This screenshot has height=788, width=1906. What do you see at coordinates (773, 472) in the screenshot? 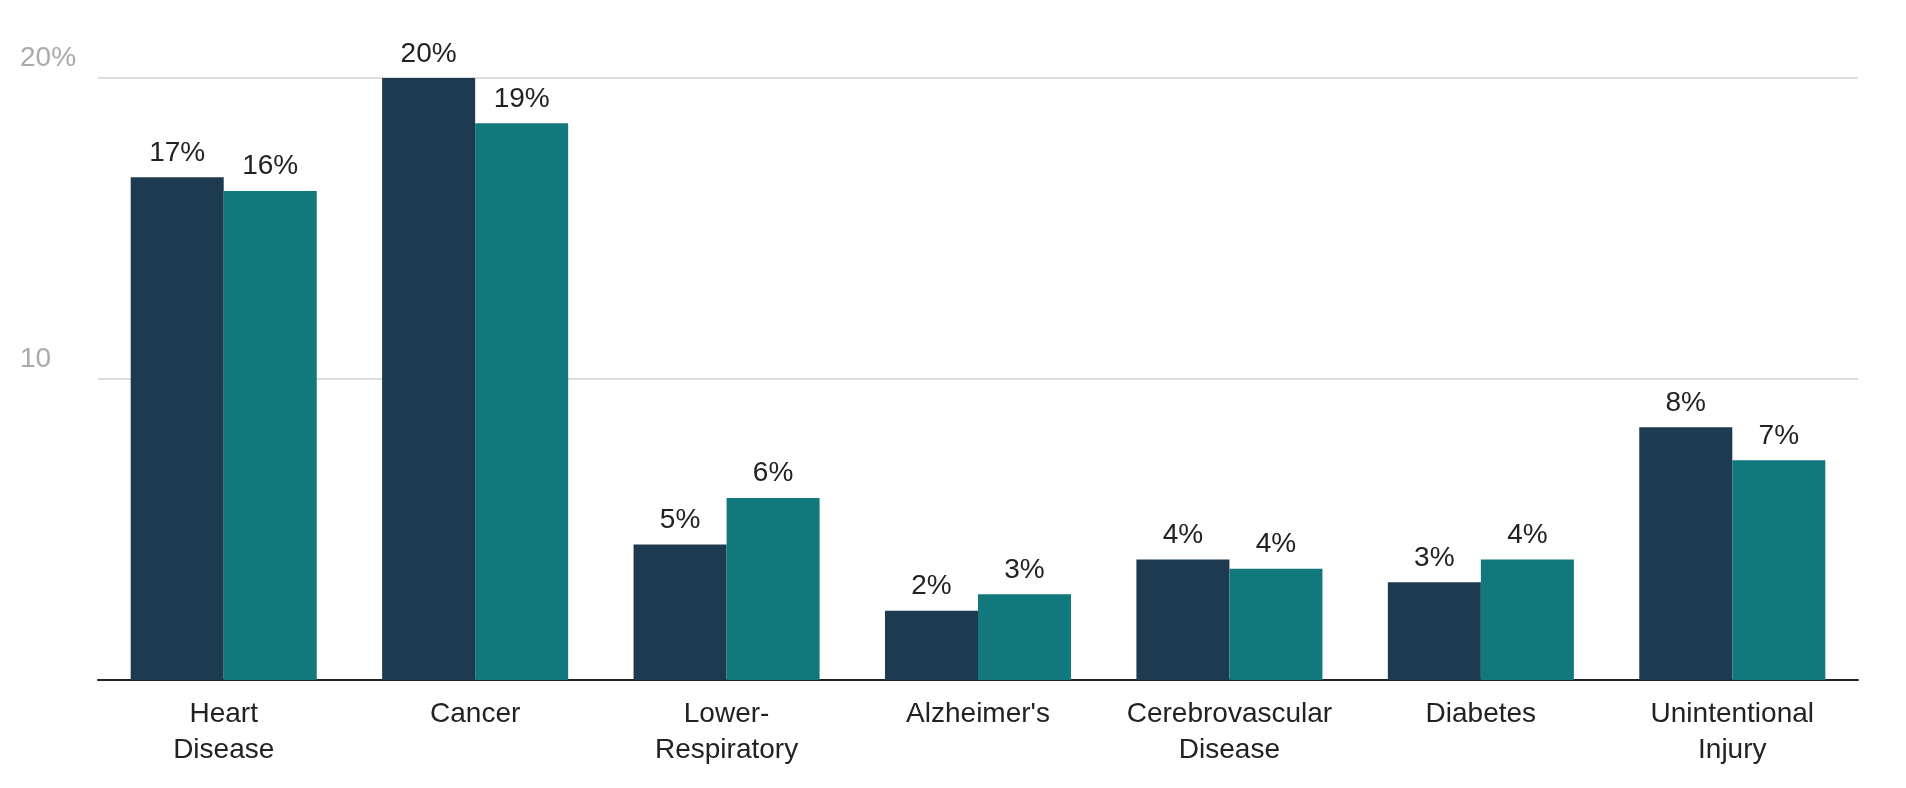
I see `data-label: 6%` at bounding box center [773, 472].